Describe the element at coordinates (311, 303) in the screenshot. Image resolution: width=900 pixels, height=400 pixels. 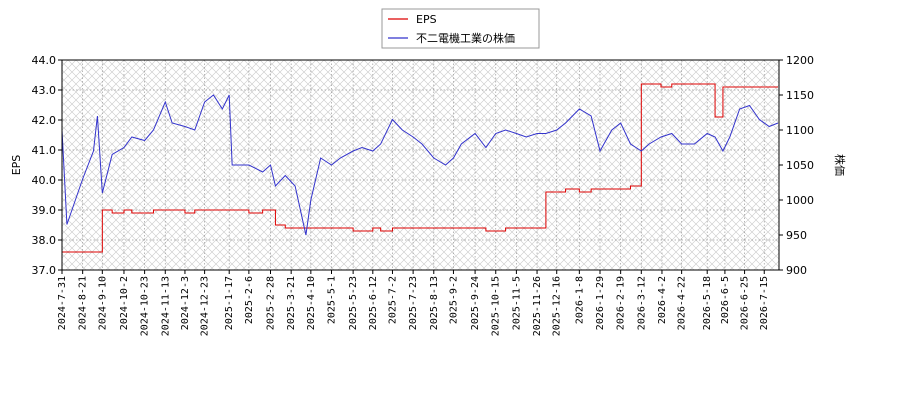
I see `x-tick-label: 2025-4-10` at that location.